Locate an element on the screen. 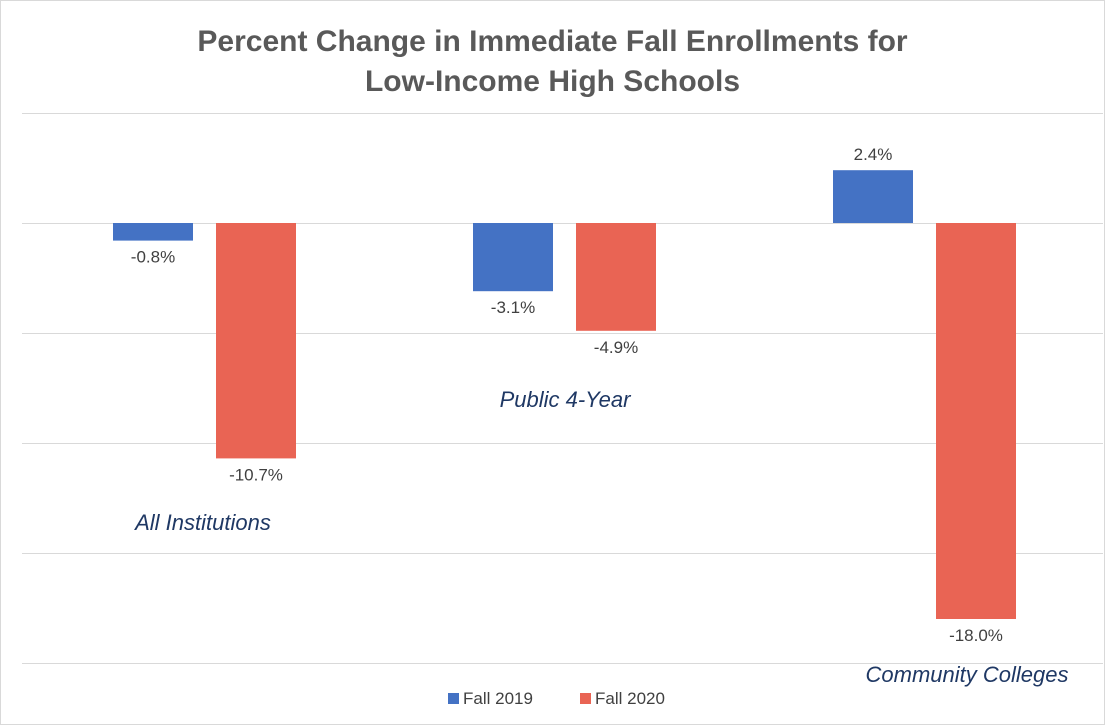 The height and width of the screenshot is (725, 1105). data-label: -0.8% is located at coordinates (153, 257).